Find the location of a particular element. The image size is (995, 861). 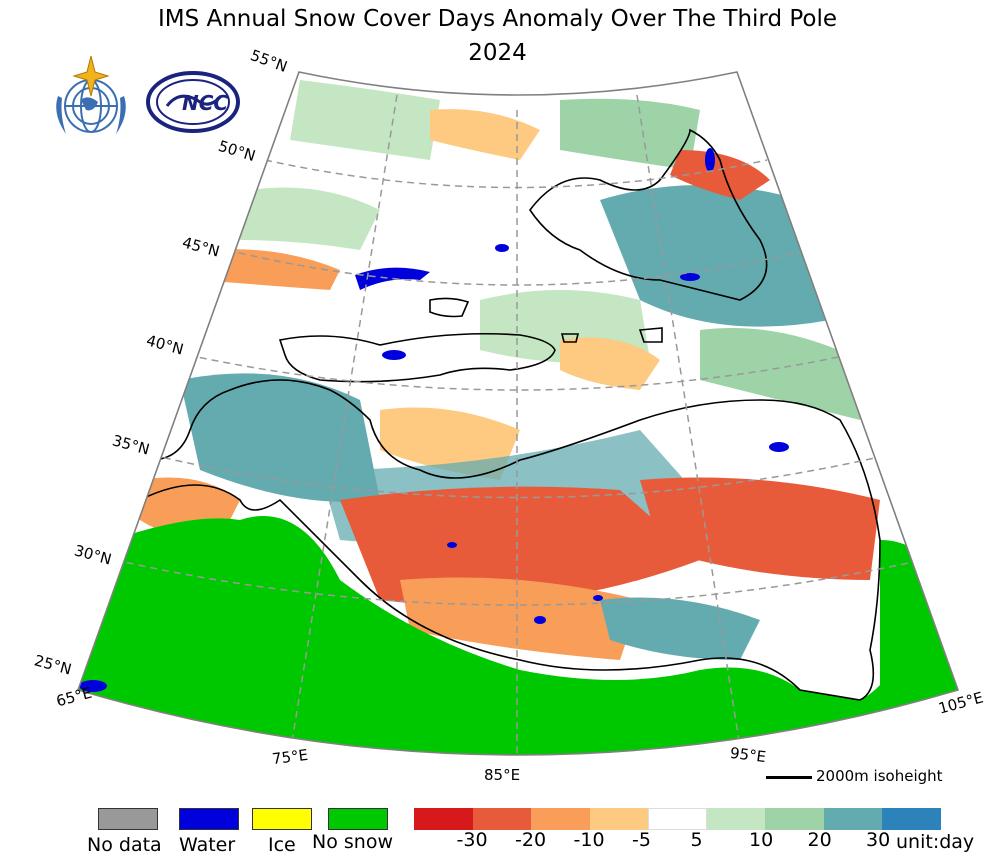

latitude-line is located at coordinates (518, 372).